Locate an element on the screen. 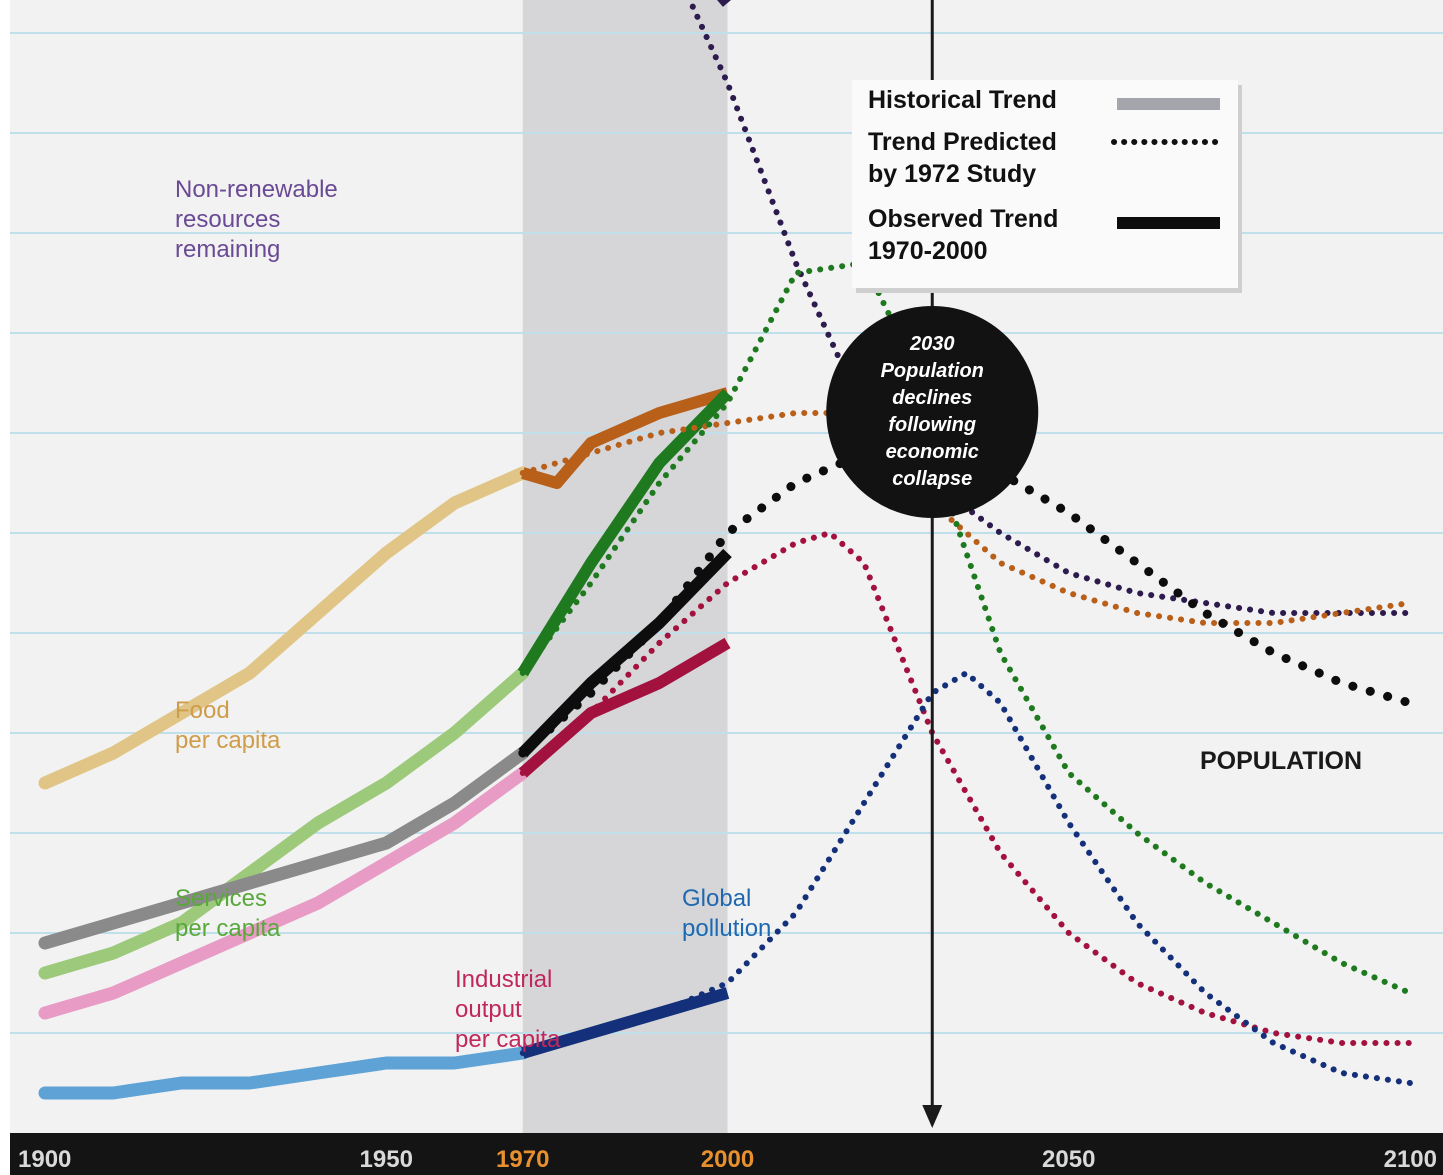 The width and height of the screenshot is (1443, 1175). annotation-text: collapse is located at coordinates (932, 479).